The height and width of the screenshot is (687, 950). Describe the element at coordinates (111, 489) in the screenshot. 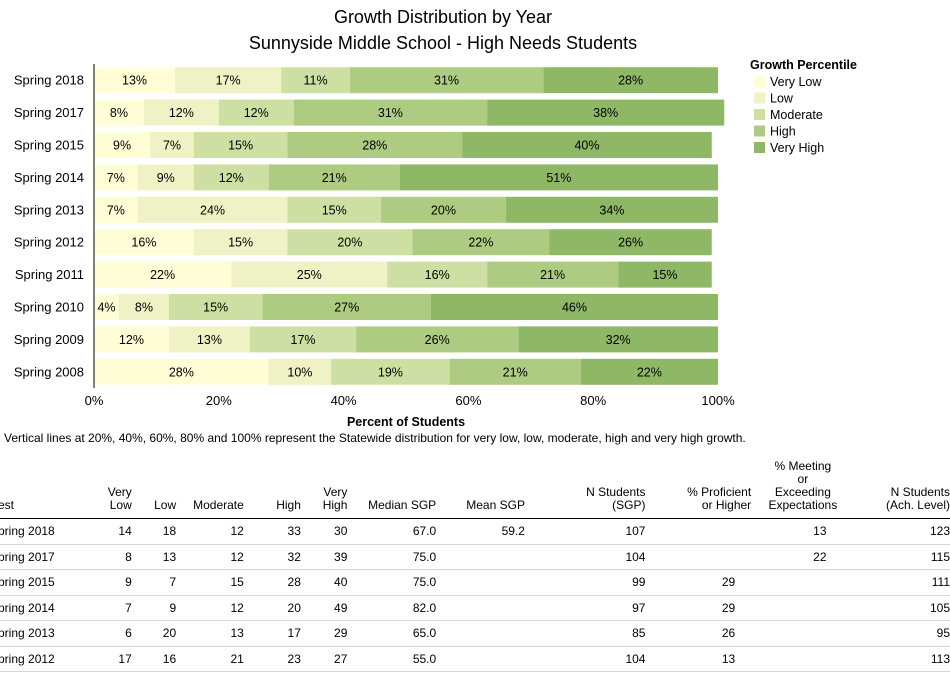

I see `col-header-very-low: Very Low` at that location.